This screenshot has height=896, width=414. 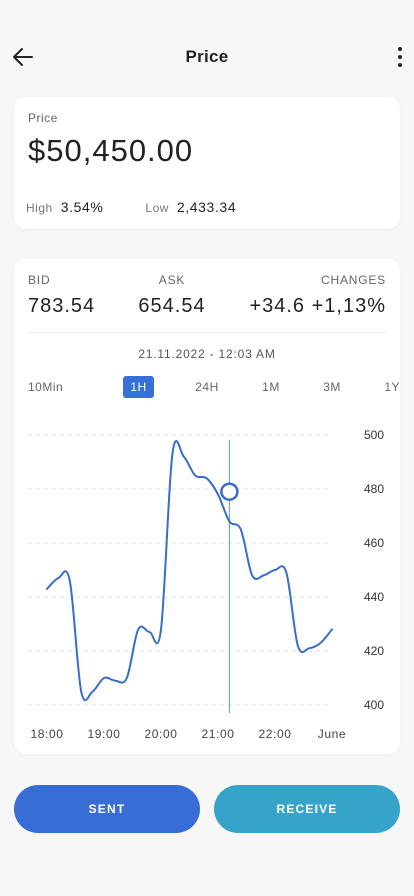 I want to click on range-tab-3m: 3M, so click(x=332, y=387).